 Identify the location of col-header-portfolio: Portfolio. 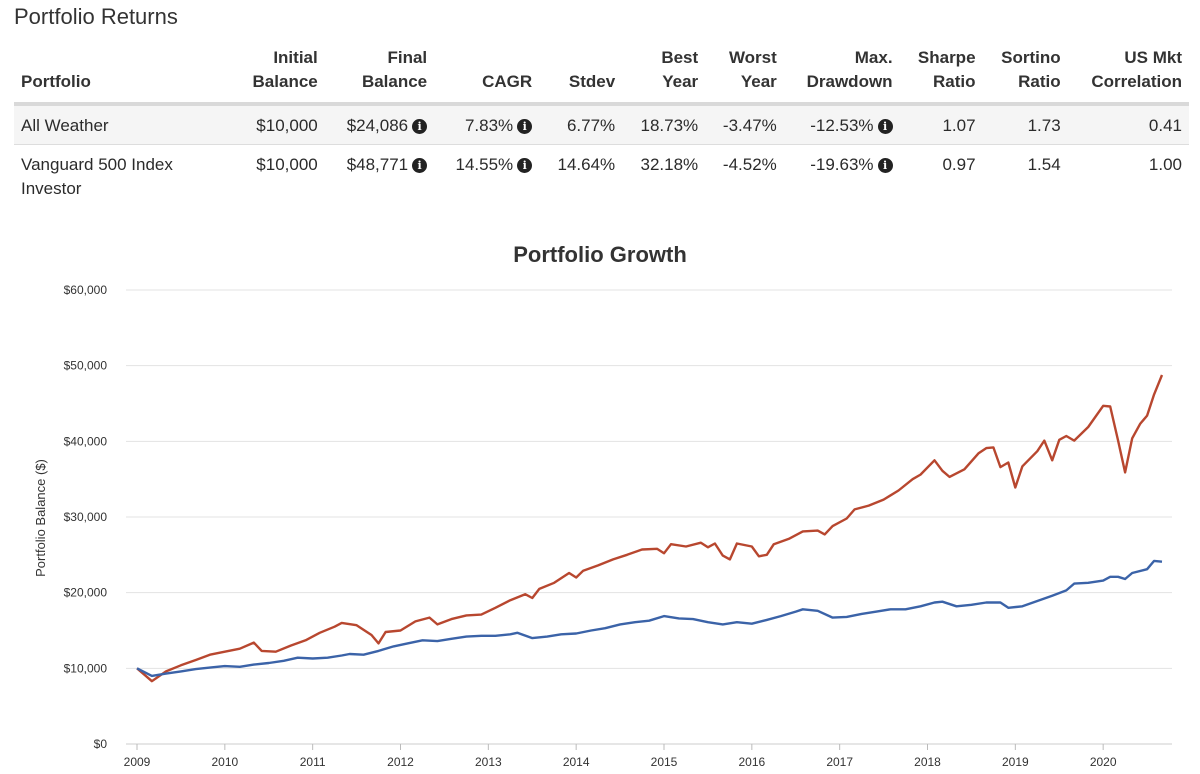
(123, 75).